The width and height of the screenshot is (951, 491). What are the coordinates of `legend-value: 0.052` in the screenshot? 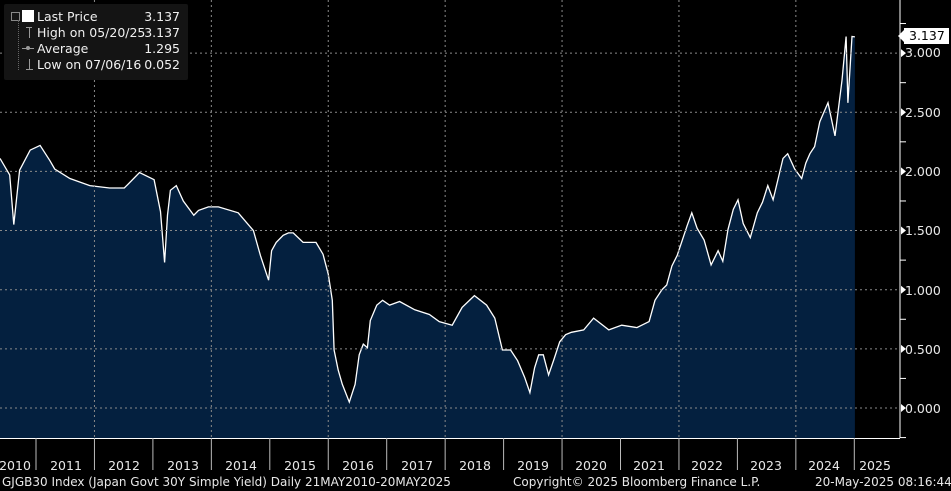 It's located at (162, 64).